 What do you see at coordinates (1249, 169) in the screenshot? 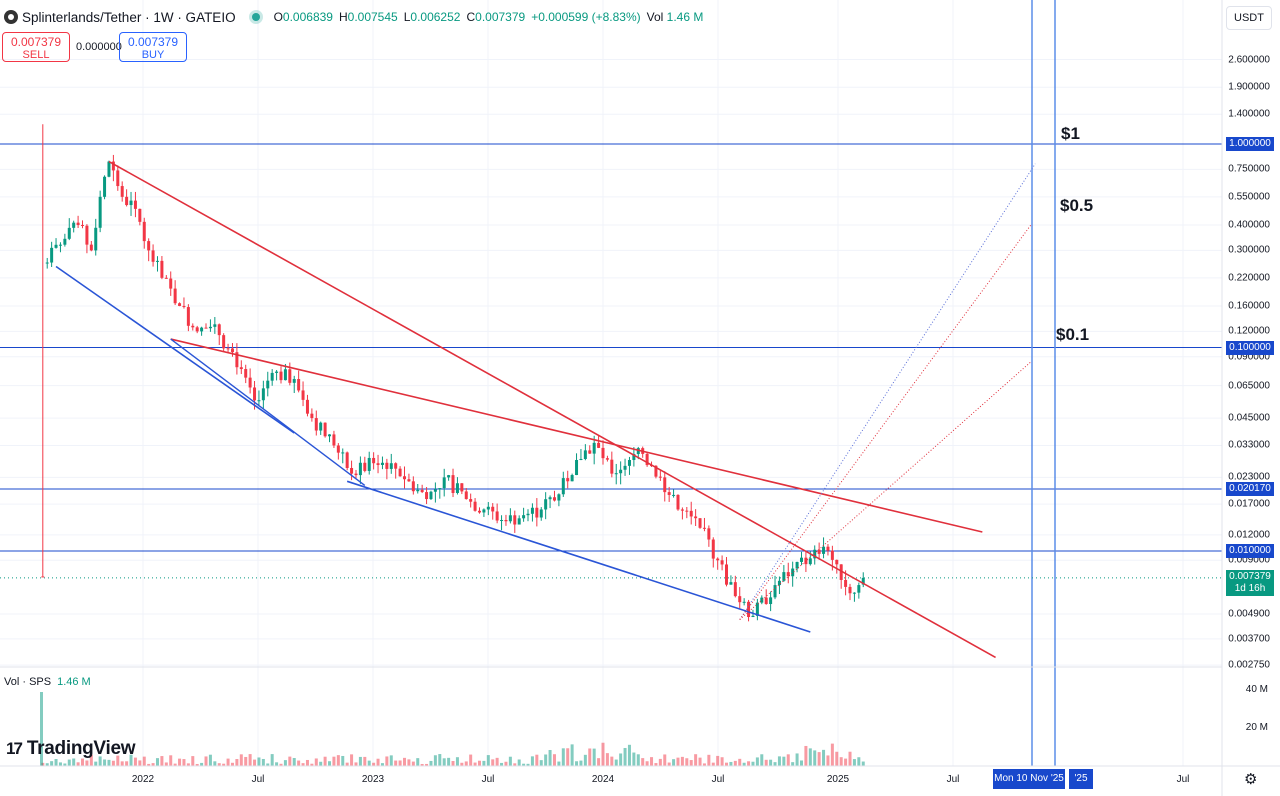
I see `price-axis-label: 0.750000` at bounding box center [1249, 169].